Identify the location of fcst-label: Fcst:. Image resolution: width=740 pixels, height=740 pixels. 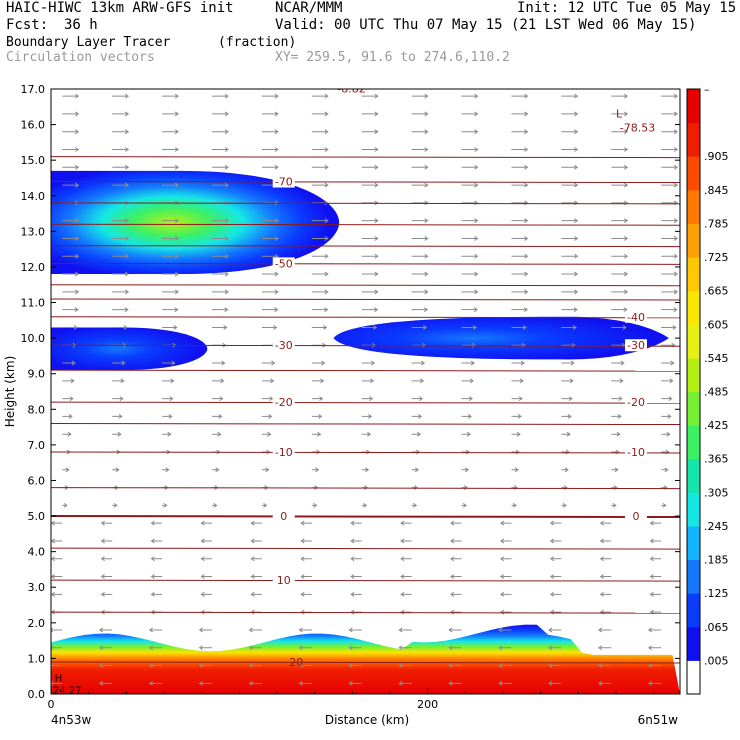
(27, 25).